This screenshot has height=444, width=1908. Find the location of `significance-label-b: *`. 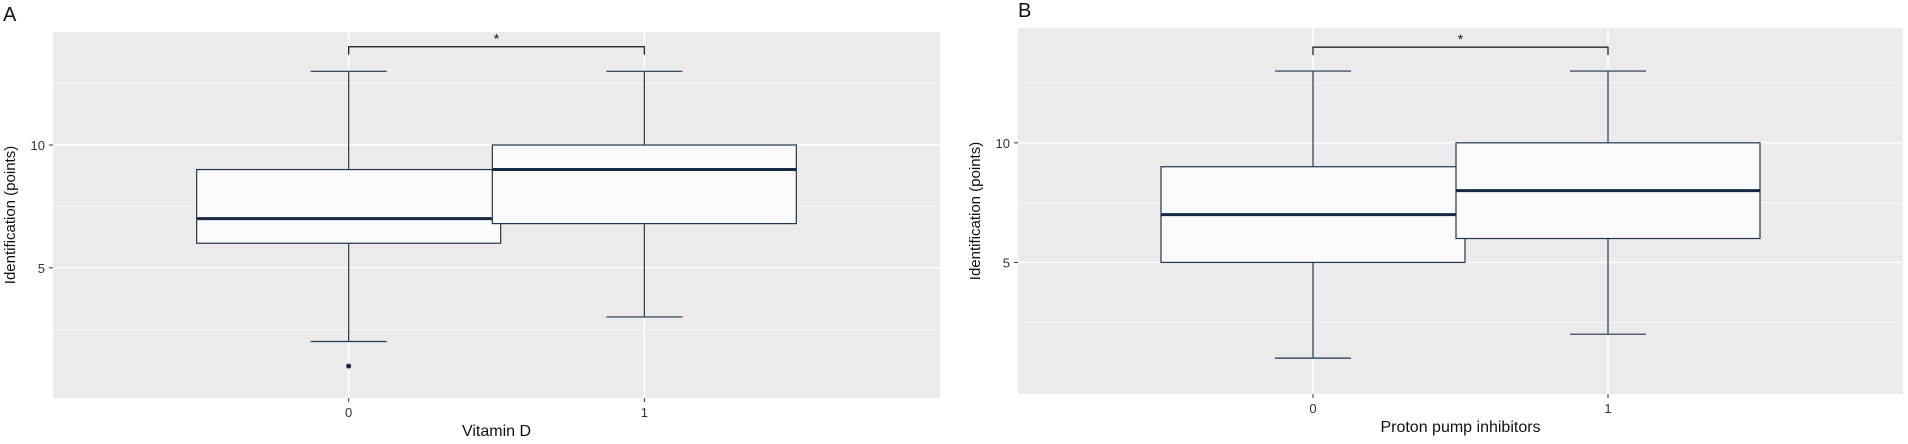

significance-label-b: * is located at coordinates (1461, 39).